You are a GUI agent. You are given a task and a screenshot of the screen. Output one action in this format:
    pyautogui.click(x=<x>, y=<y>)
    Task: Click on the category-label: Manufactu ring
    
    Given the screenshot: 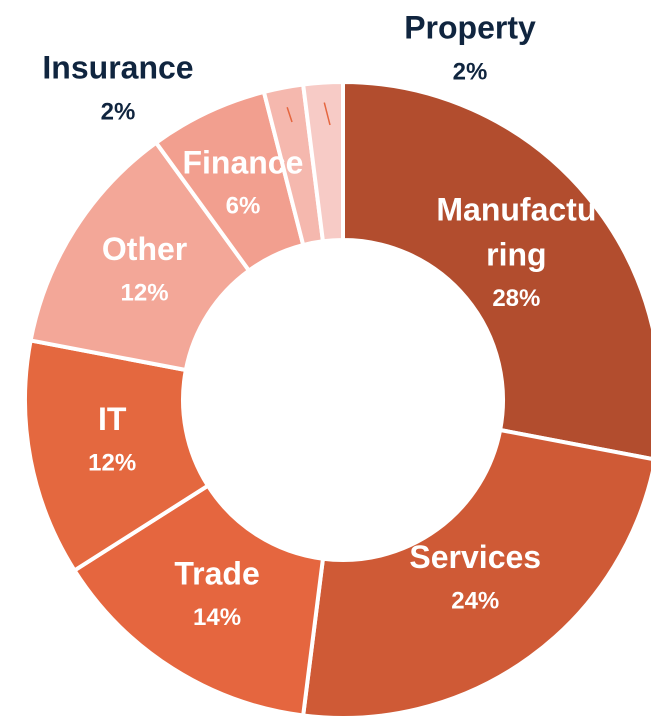 What is the action you would take?
    pyautogui.click(x=516, y=232)
    